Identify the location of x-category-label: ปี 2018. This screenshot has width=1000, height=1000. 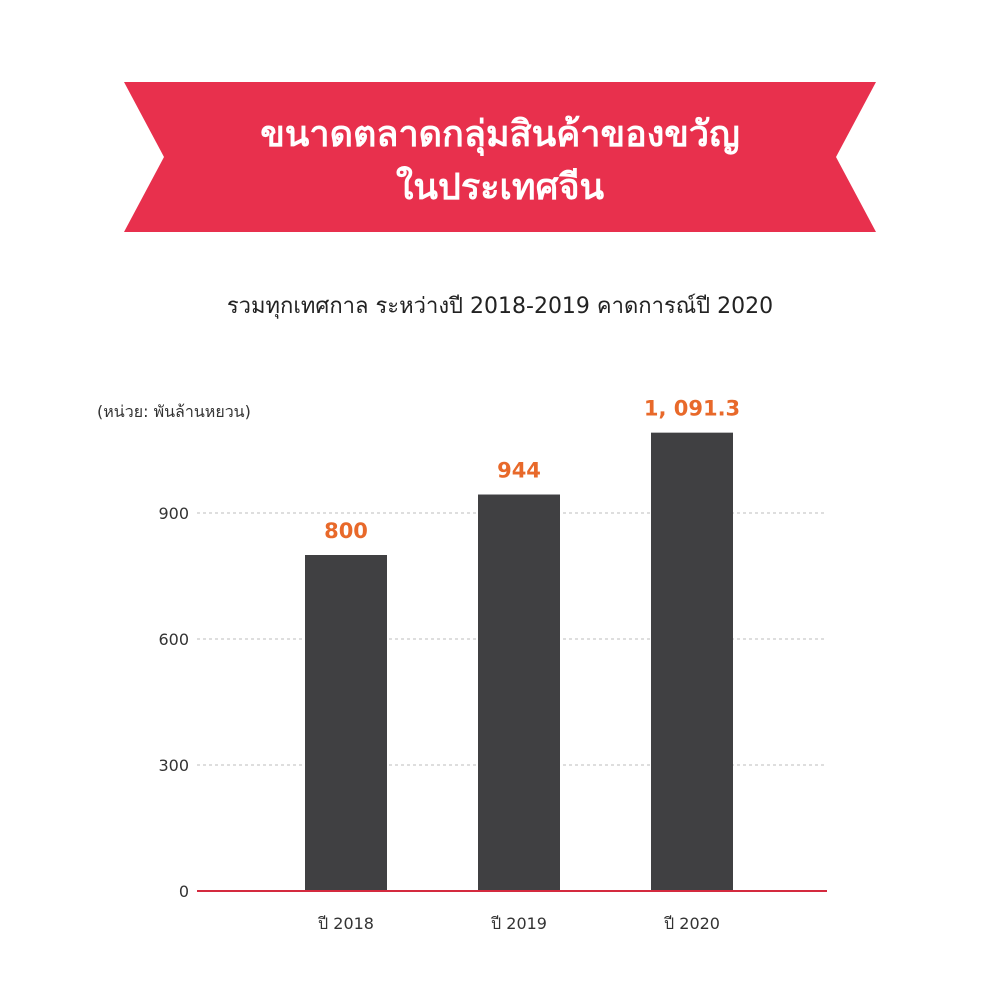
(346, 923).